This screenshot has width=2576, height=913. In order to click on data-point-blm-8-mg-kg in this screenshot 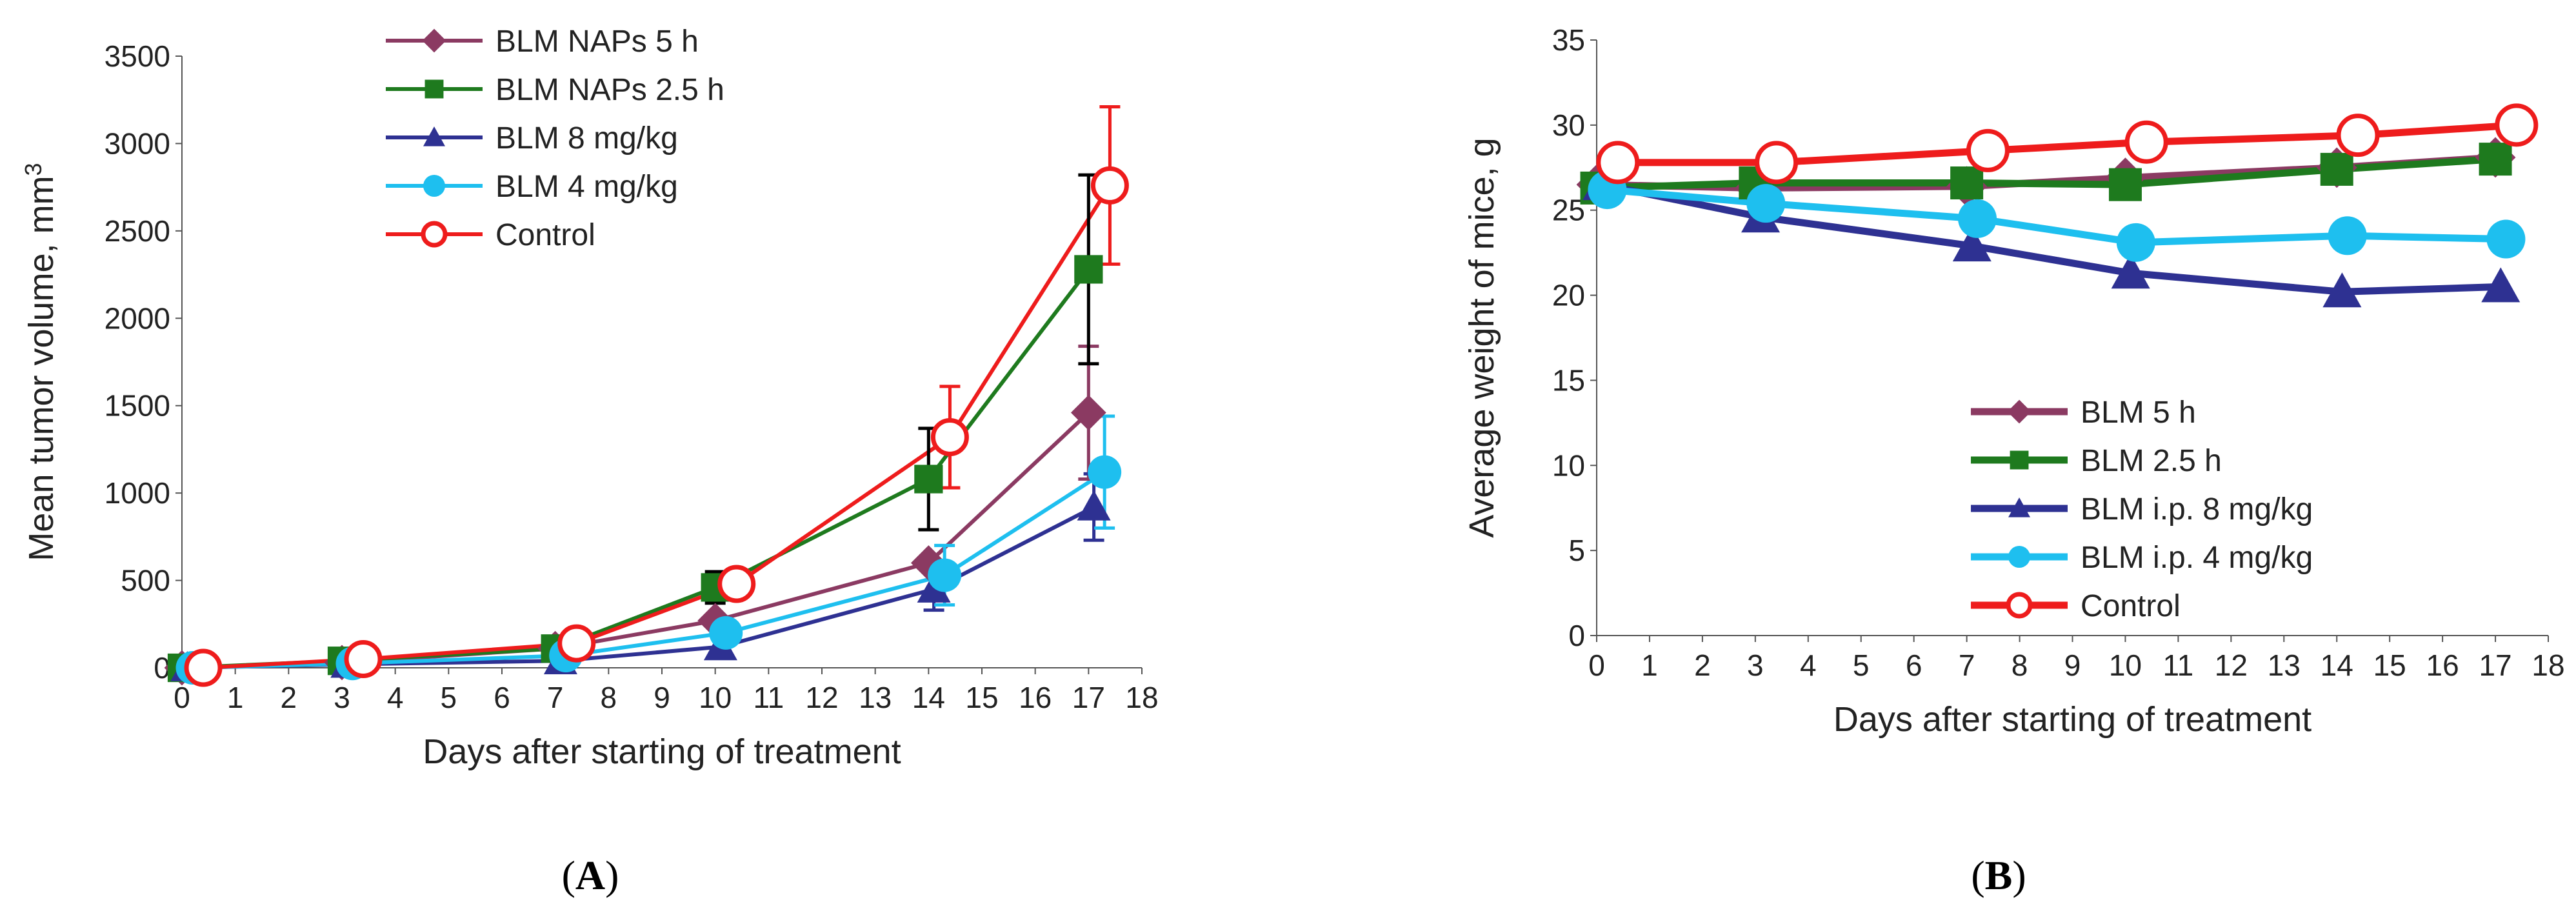, I will do `click(1094, 506)`.